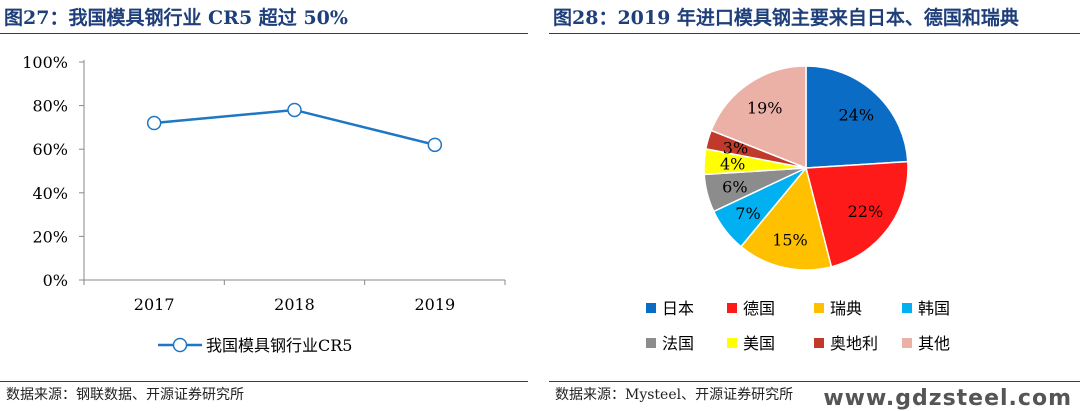 The image size is (1080, 411). What do you see at coordinates (790, 240) in the screenshot?
I see `slice-value-label: 15%` at bounding box center [790, 240].